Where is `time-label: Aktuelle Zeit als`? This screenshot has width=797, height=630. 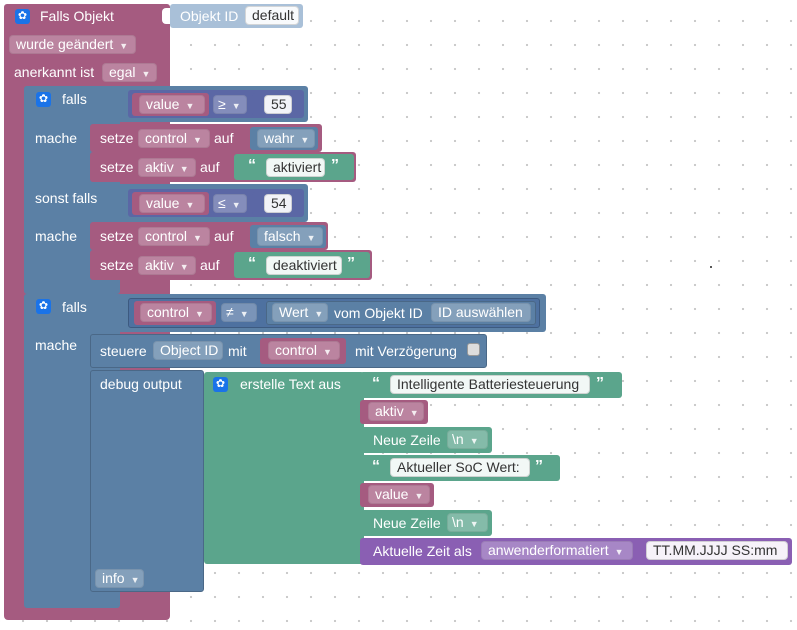 time-label: Aktuelle Zeit als is located at coordinates (422, 551).